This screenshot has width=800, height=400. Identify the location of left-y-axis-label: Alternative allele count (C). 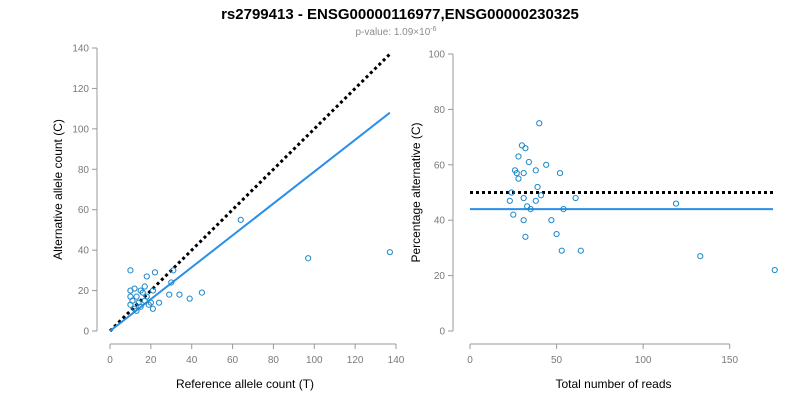
(58, 189).